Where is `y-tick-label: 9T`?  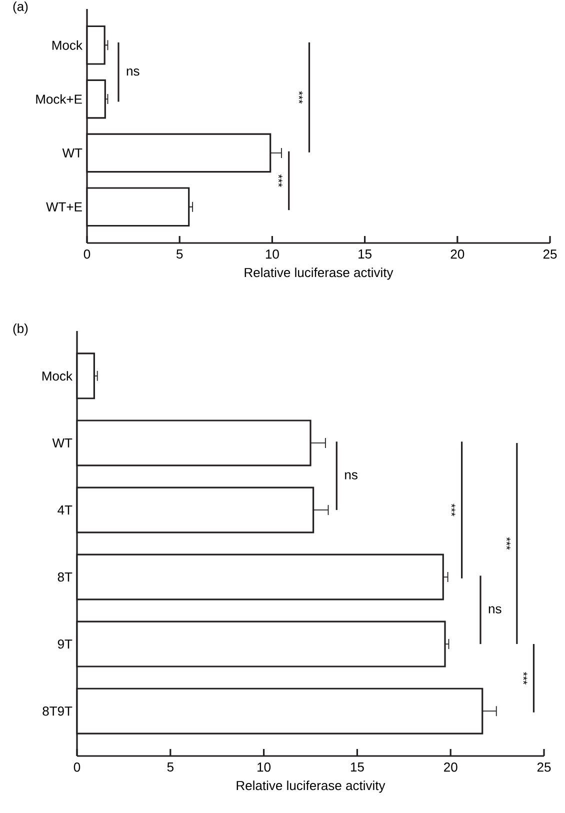 y-tick-label: 9T is located at coordinates (65, 644).